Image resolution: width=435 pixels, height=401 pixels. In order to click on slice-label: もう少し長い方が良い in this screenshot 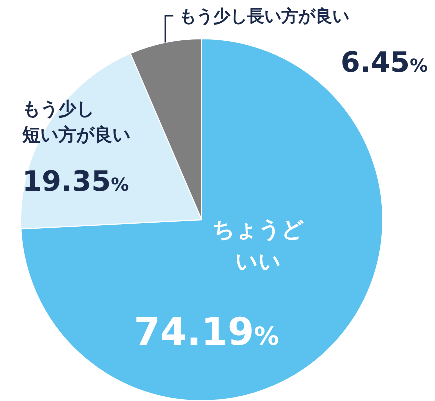, I will do `click(265, 17)`.